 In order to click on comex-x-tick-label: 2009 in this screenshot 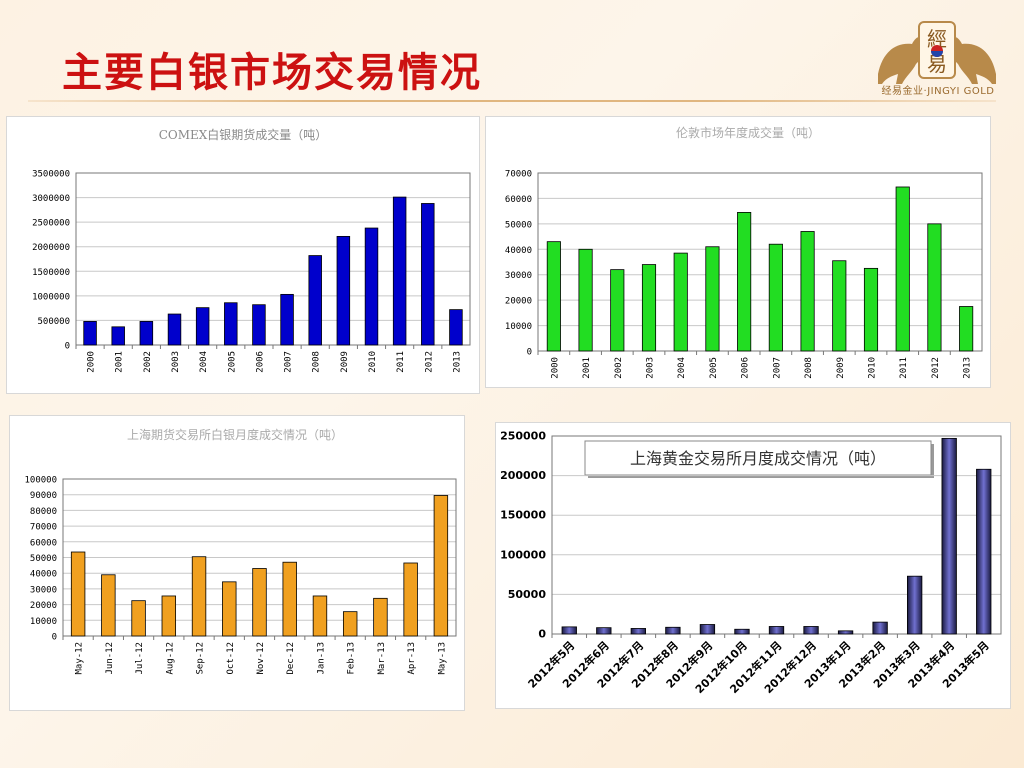, I will do `click(345, 362)`.